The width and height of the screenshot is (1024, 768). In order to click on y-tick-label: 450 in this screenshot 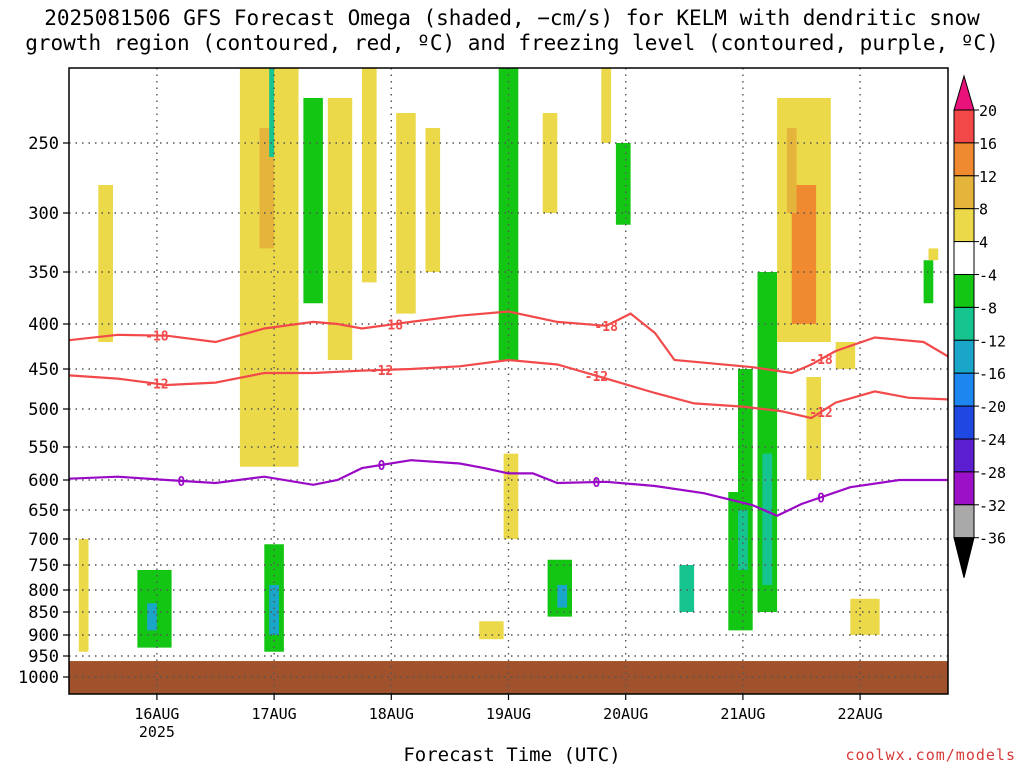, I will do `click(43, 370)`.